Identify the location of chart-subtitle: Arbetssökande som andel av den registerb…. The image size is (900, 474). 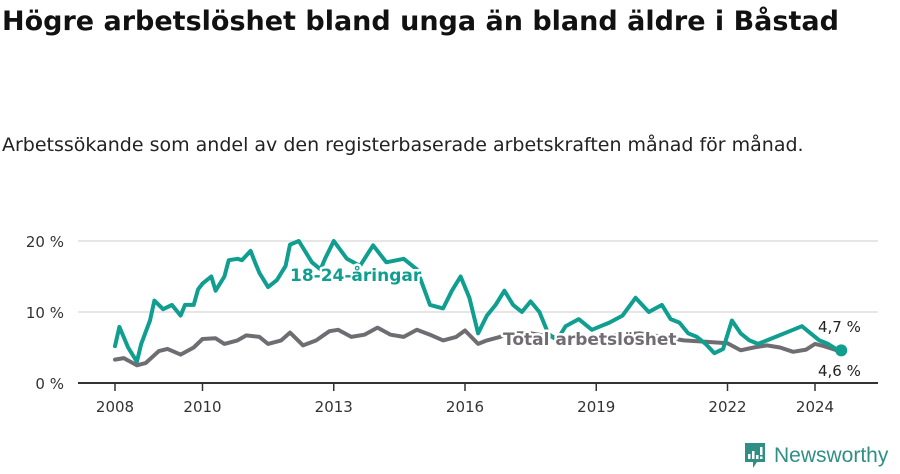
(403, 145).